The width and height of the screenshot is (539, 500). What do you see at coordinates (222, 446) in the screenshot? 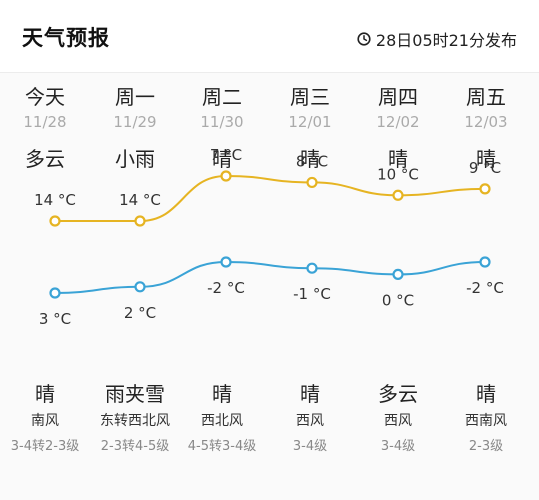
I see `wind-level: 4-5转3-4级` at bounding box center [222, 446].